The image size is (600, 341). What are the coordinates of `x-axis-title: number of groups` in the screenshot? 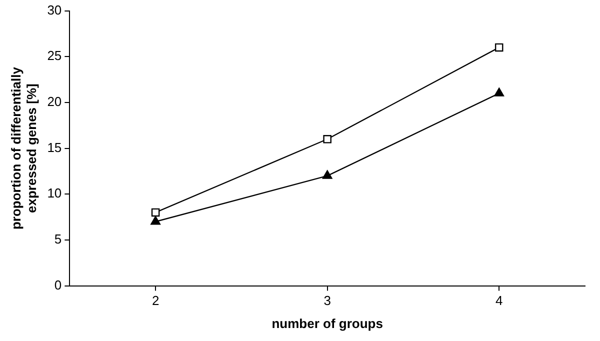 It's located at (327, 323).